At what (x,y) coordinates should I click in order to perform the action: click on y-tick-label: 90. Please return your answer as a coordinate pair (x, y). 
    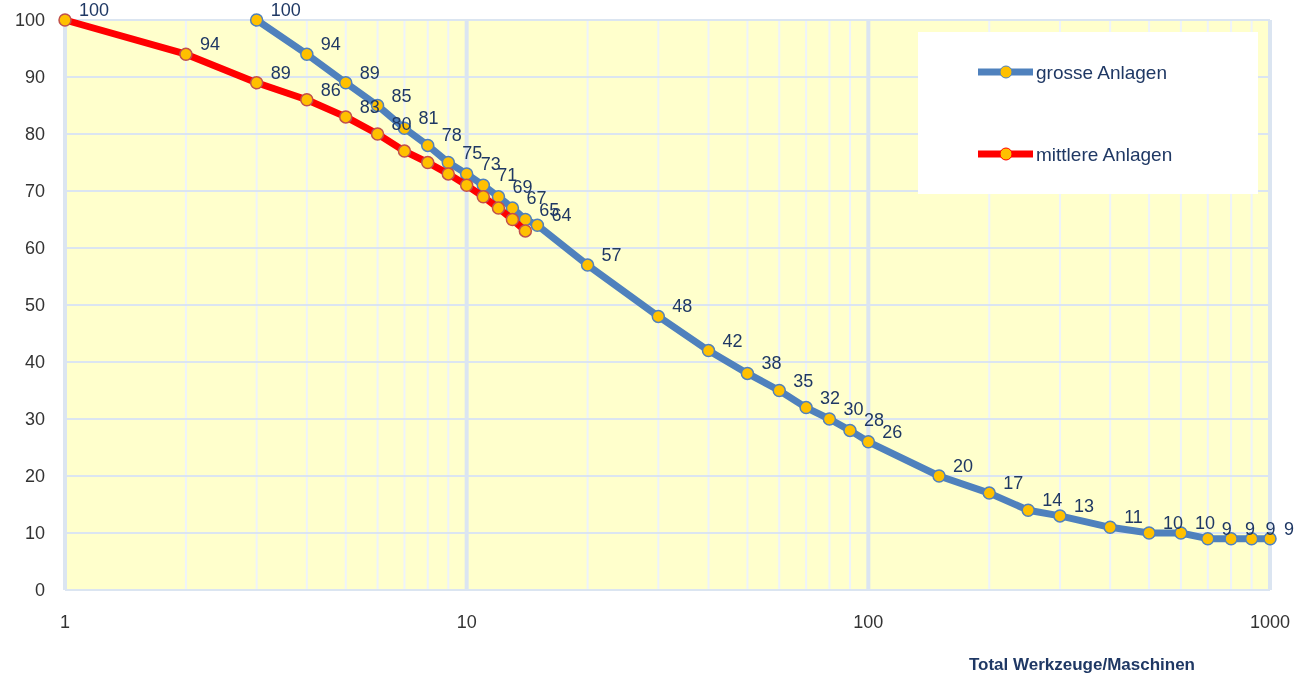
    Looking at the image, I should click on (34, 77).